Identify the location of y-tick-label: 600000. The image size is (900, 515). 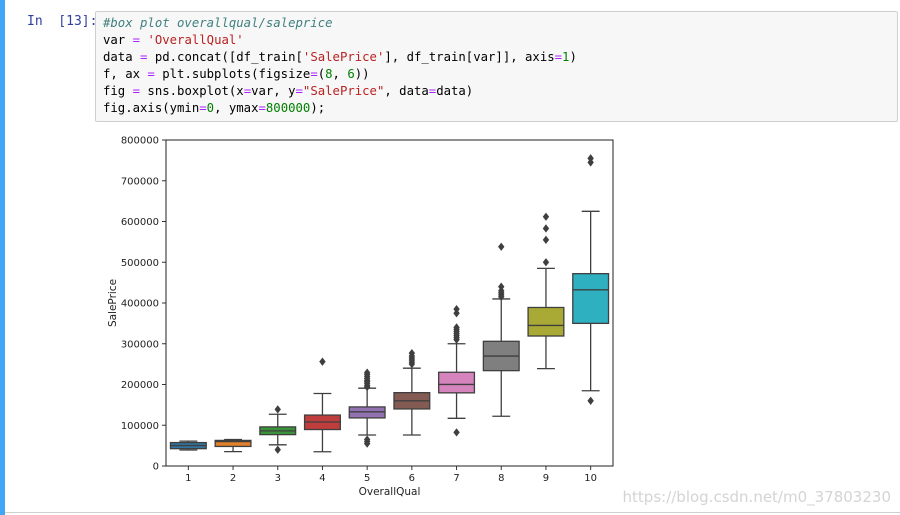
(140, 222).